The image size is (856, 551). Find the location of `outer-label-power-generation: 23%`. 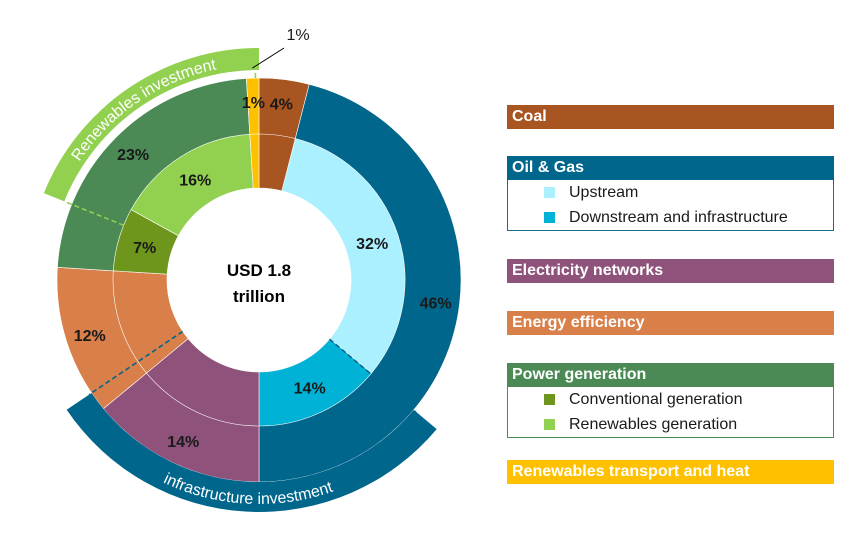

outer-label-power-generation: 23% is located at coordinates (133, 155).